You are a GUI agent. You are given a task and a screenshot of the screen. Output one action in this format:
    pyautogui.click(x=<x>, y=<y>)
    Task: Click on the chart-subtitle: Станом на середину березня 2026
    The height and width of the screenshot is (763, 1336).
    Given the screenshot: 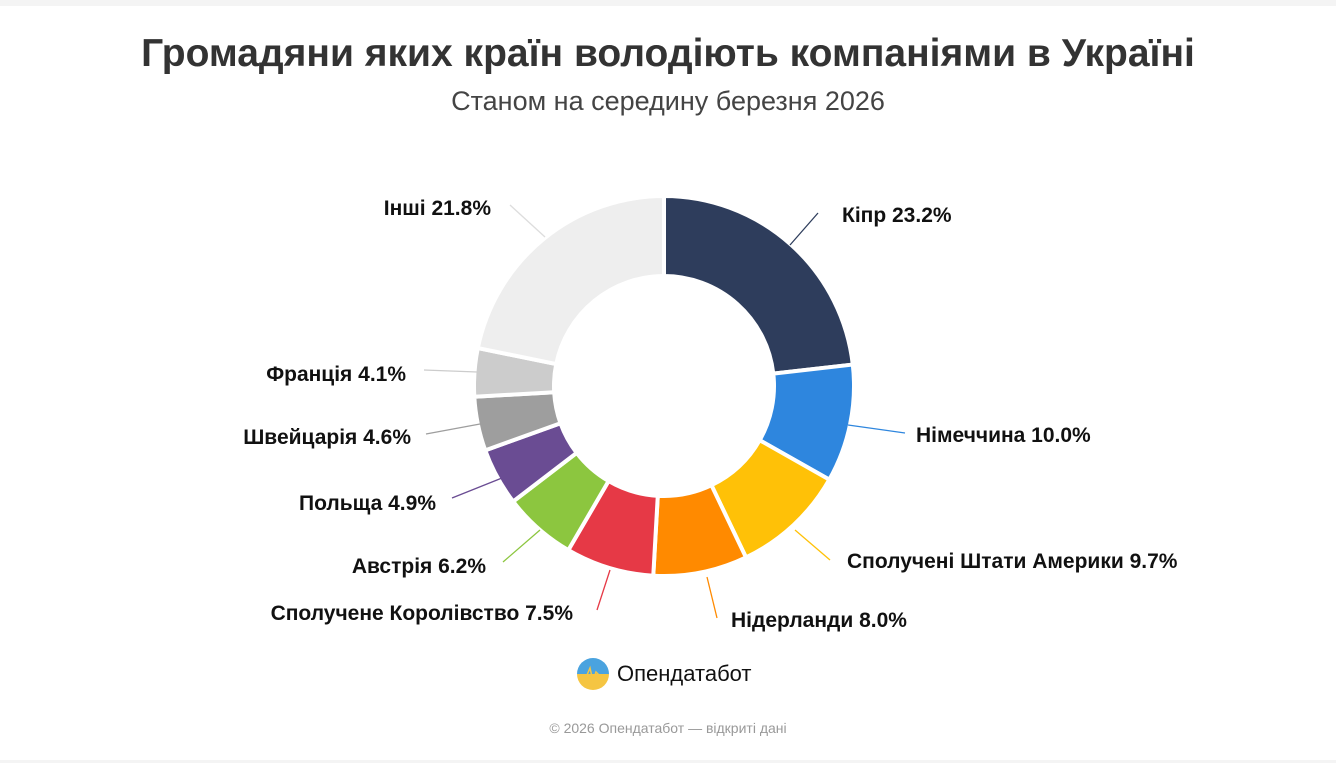 What is the action you would take?
    pyautogui.click(x=668, y=101)
    